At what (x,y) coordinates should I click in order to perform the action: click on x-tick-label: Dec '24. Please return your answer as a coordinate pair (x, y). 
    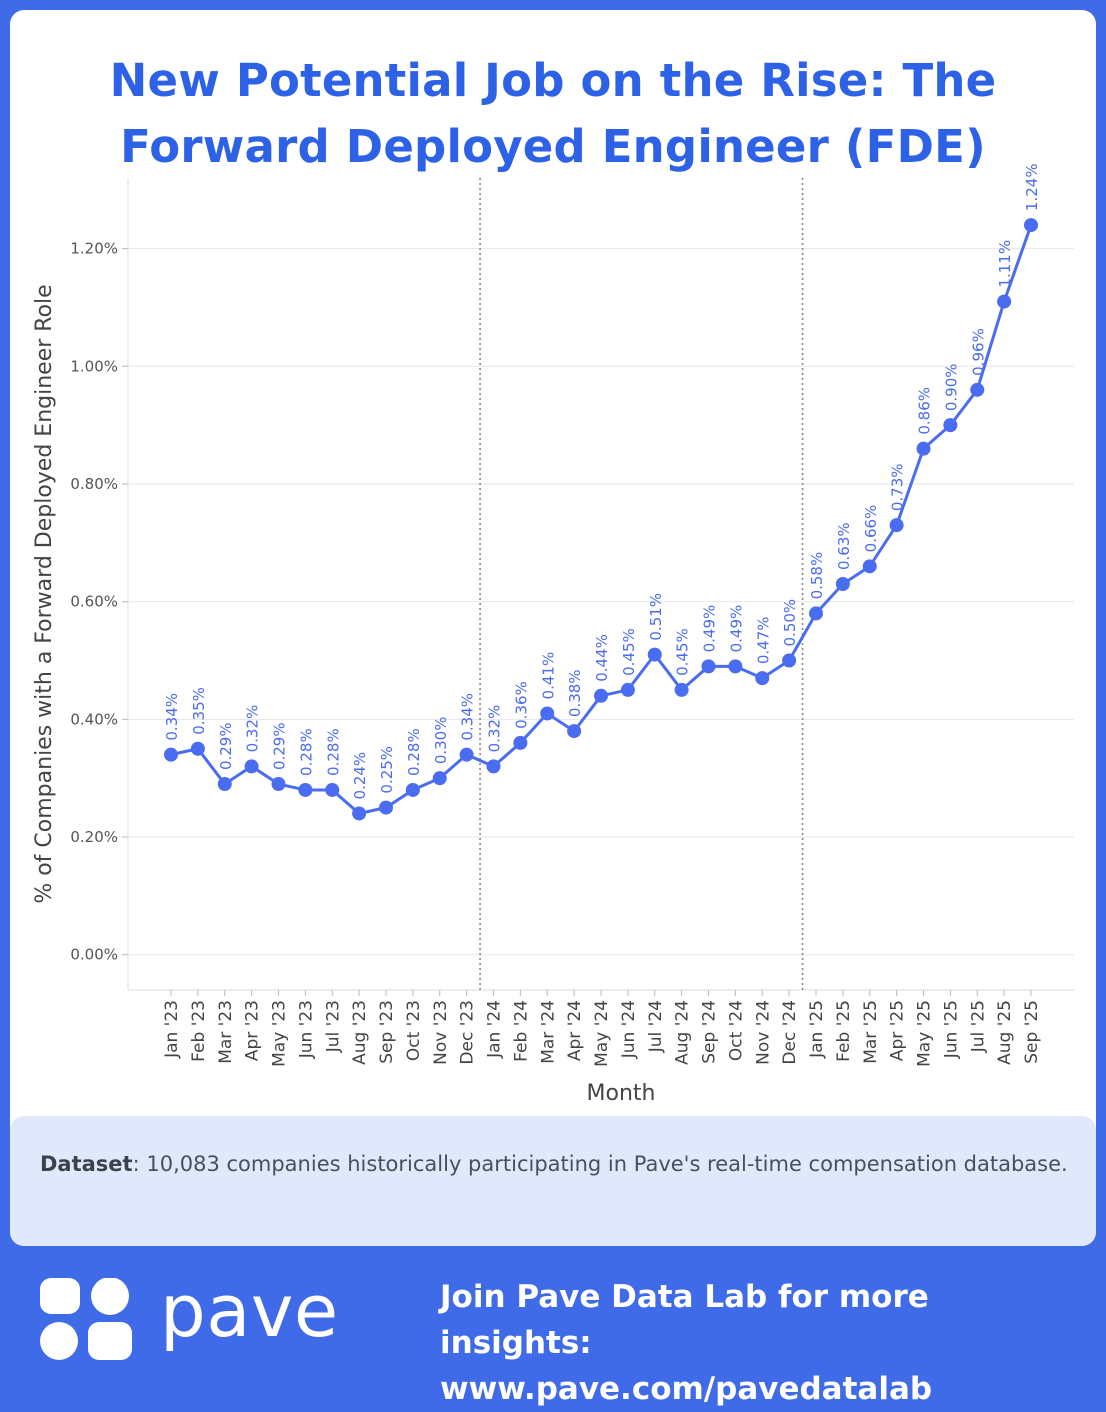
    Looking at the image, I should click on (790, 1032).